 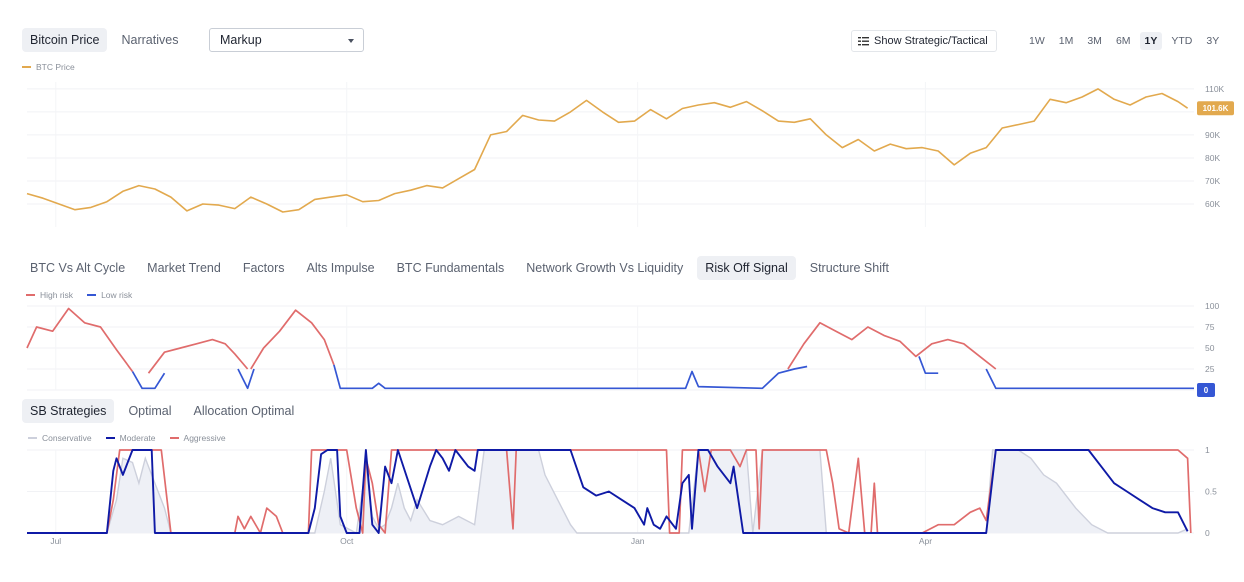 What do you see at coordinates (1212, 181) in the screenshot?
I see `y-tick-label: 70K` at bounding box center [1212, 181].